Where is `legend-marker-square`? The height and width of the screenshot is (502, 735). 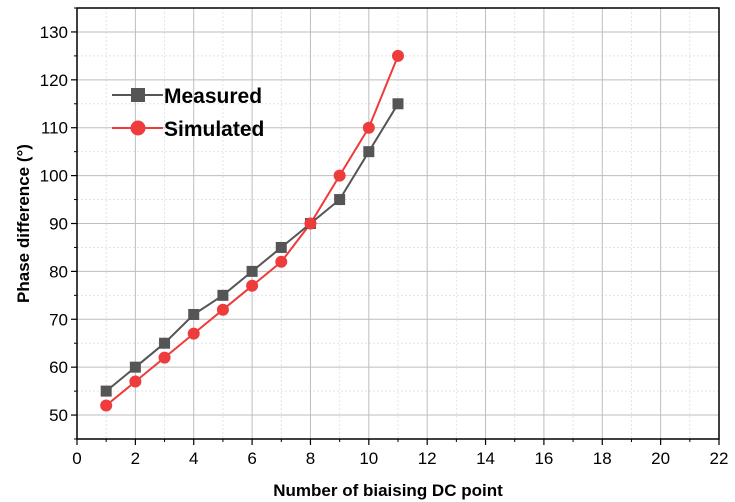
legend-marker-square is located at coordinates (138, 95).